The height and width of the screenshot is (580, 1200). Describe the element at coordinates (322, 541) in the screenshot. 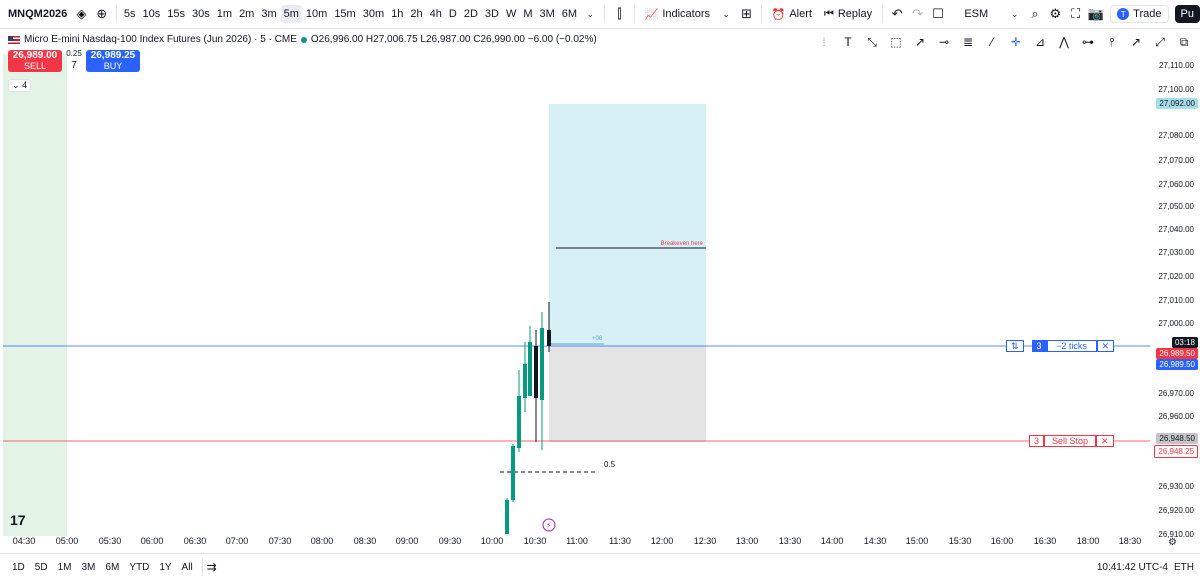

I see `time-tick: 08:00` at that location.